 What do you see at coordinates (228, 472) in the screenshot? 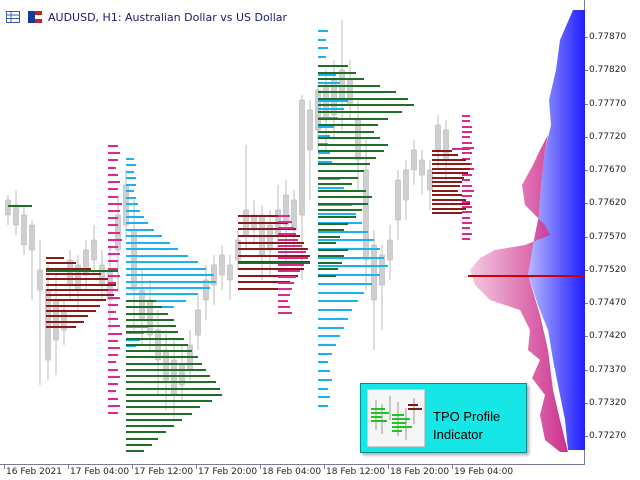
I see `time-label: 17 Feb 20:00` at bounding box center [228, 472].